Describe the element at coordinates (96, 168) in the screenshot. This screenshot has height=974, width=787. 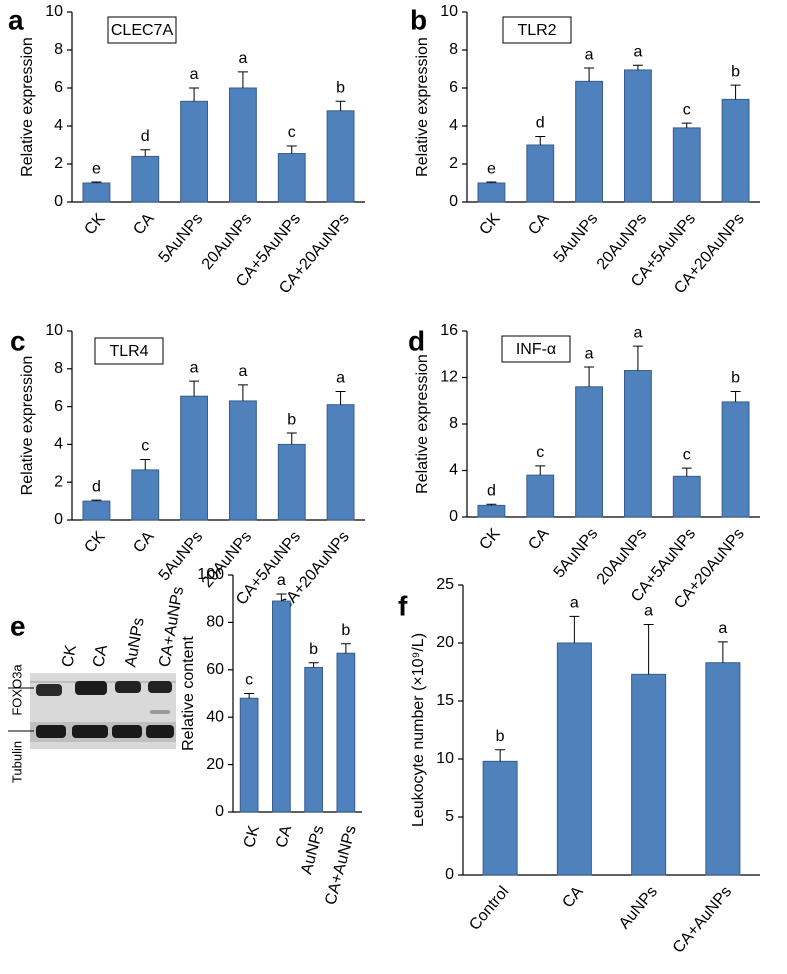
I see `significance-letter: e` at that location.